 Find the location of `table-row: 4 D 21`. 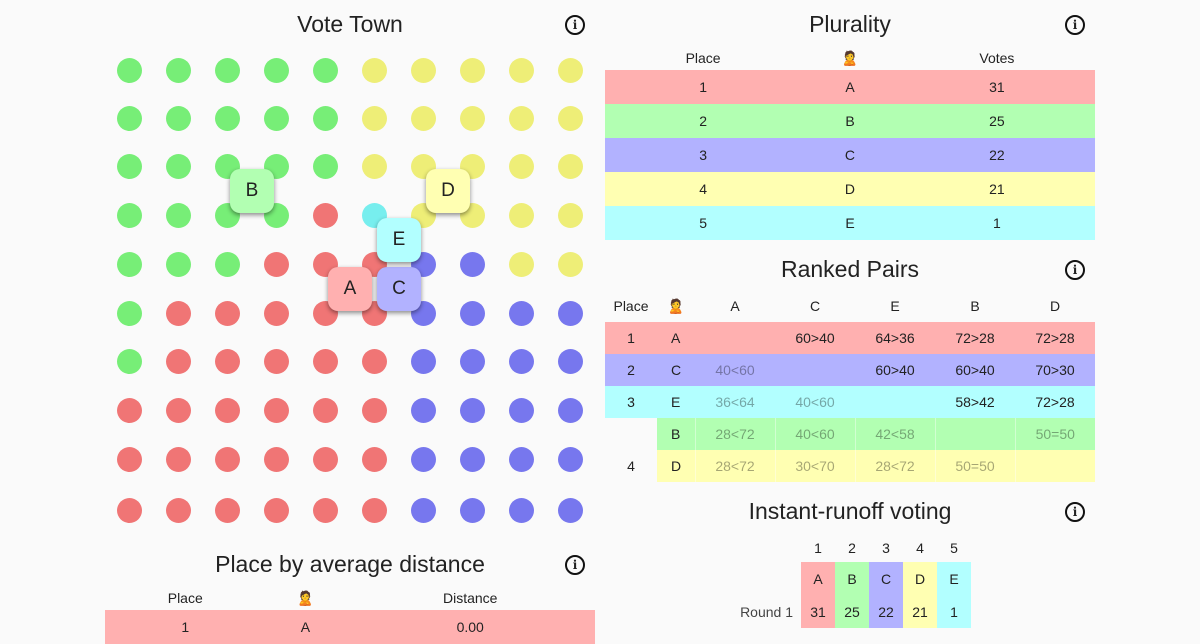

table-row: 4 D 21 is located at coordinates (850, 189).